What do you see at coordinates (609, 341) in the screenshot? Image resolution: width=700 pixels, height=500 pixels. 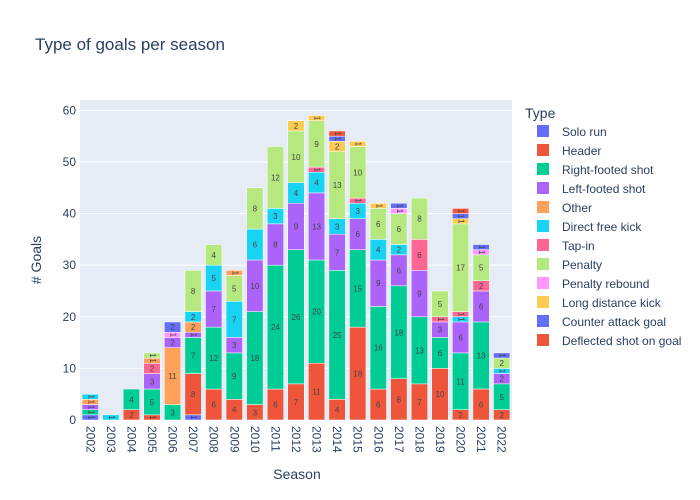 I see `legend-item: Deflected shot on goal` at bounding box center [609, 341].